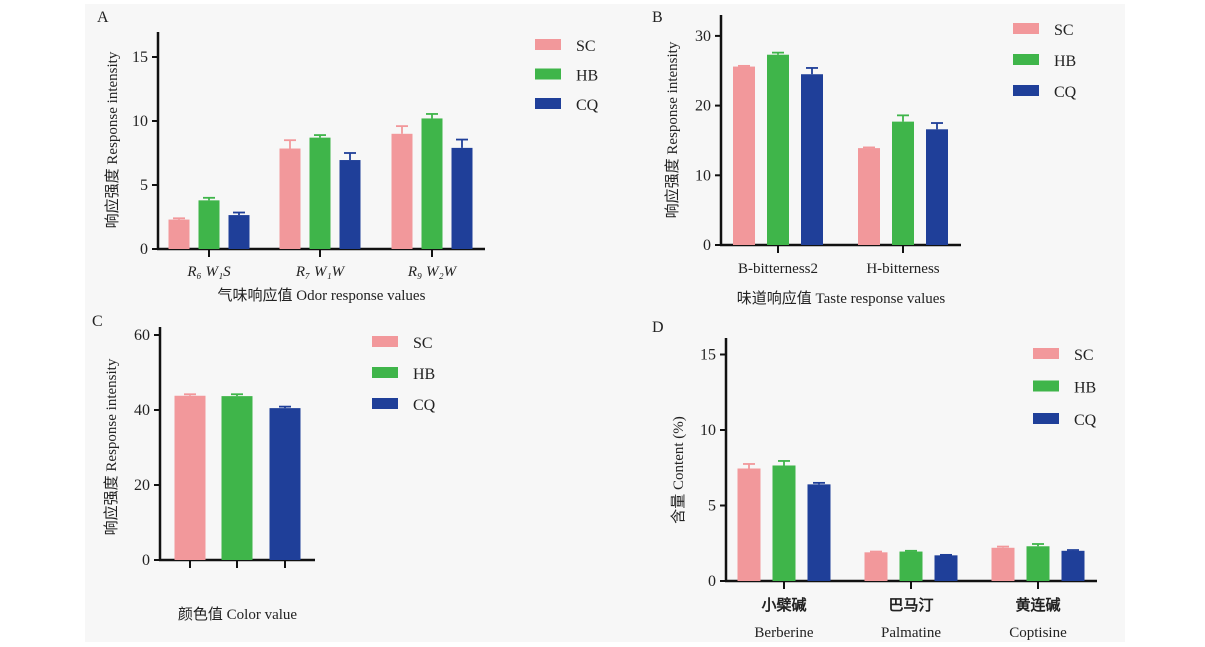 Image resolution: width=1205 pixels, height=647 pixels. I want to click on x-tick-label-en: Berberine, so click(783, 633).